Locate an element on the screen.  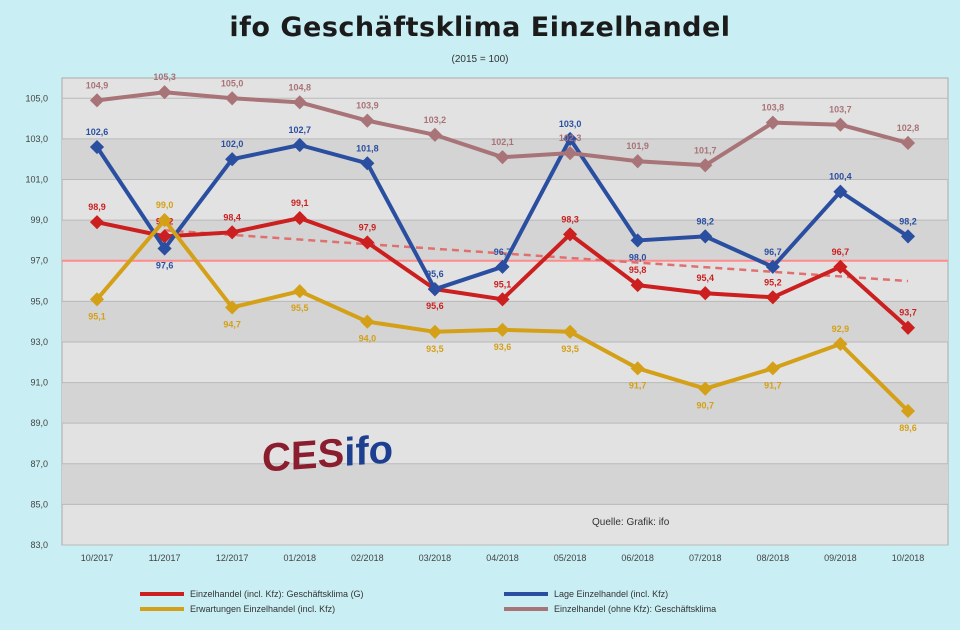
cesifo-logo: CESifo is located at coordinates (342, 461).